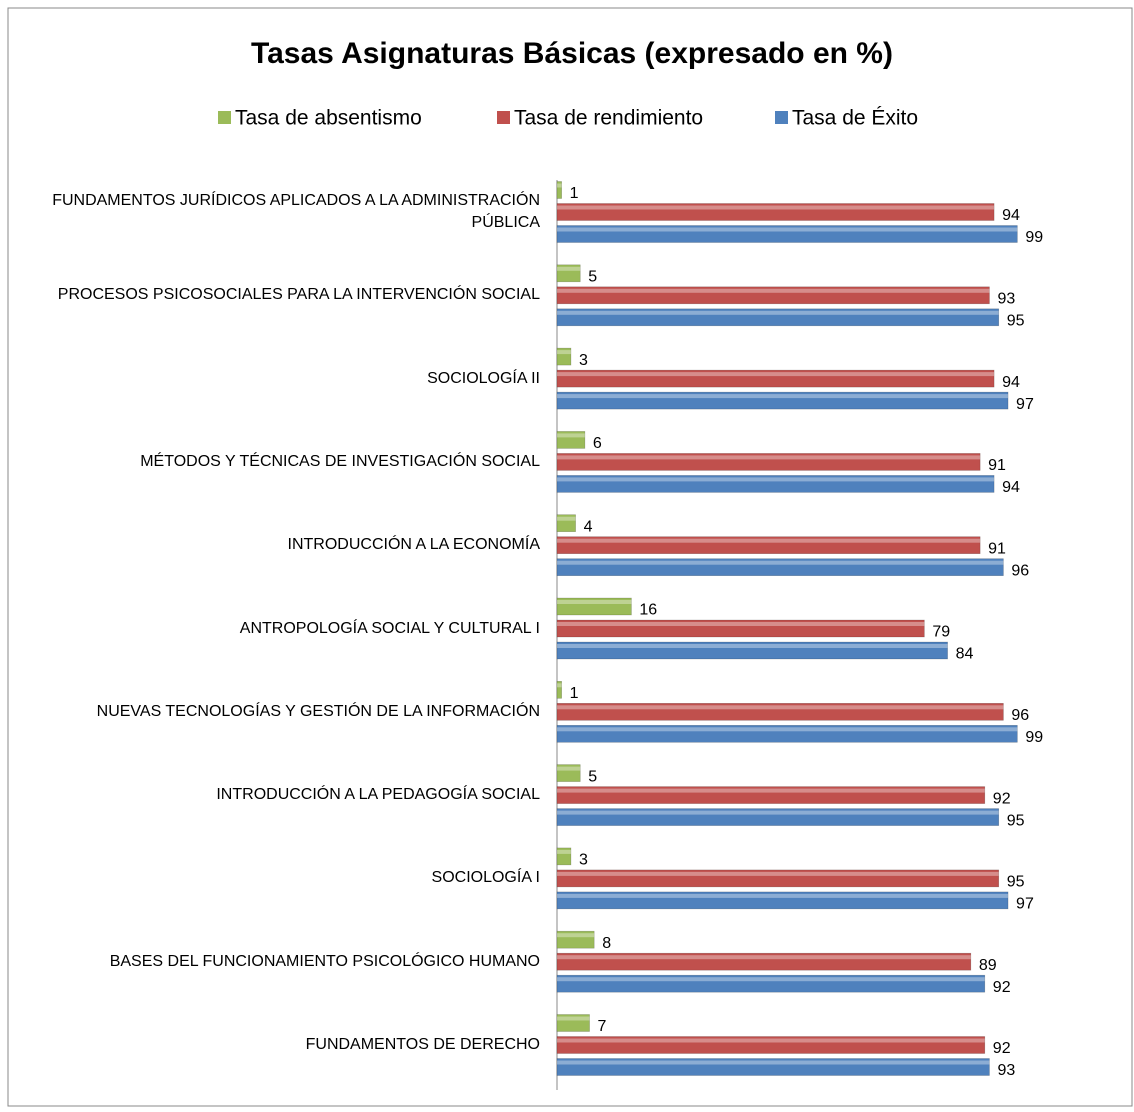 The height and width of the screenshot is (1112, 1134). Describe the element at coordinates (378, 795) in the screenshot. I see `category-label: INTRODUCCIÓN A LA PEDAGOGÍA SOCIAL` at that location.